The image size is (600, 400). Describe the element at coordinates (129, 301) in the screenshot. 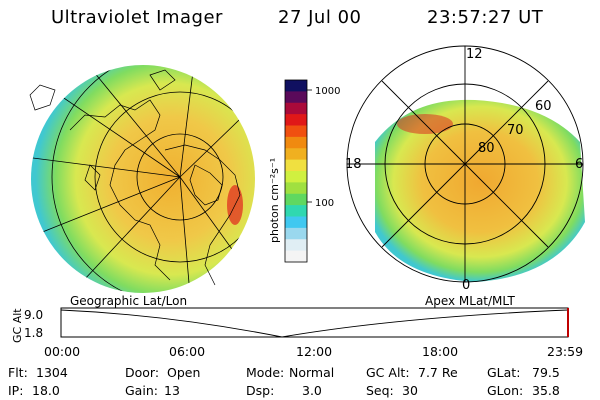

I see `geographic-label: Geographic Lat/Lon` at that location.